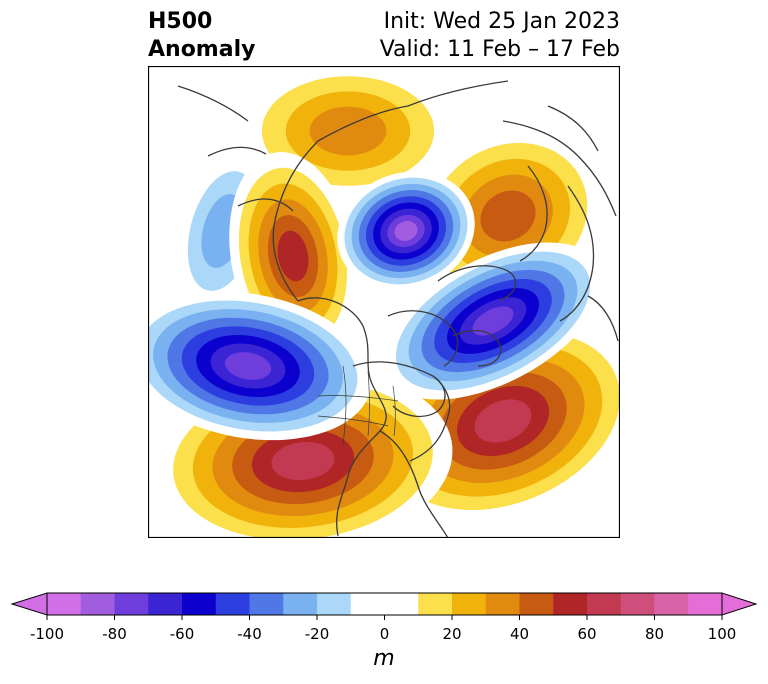 The height and width of the screenshot is (684, 768). Describe the element at coordinates (201, 36) in the screenshot. I see `title-left: H500 Anomaly` at that location.